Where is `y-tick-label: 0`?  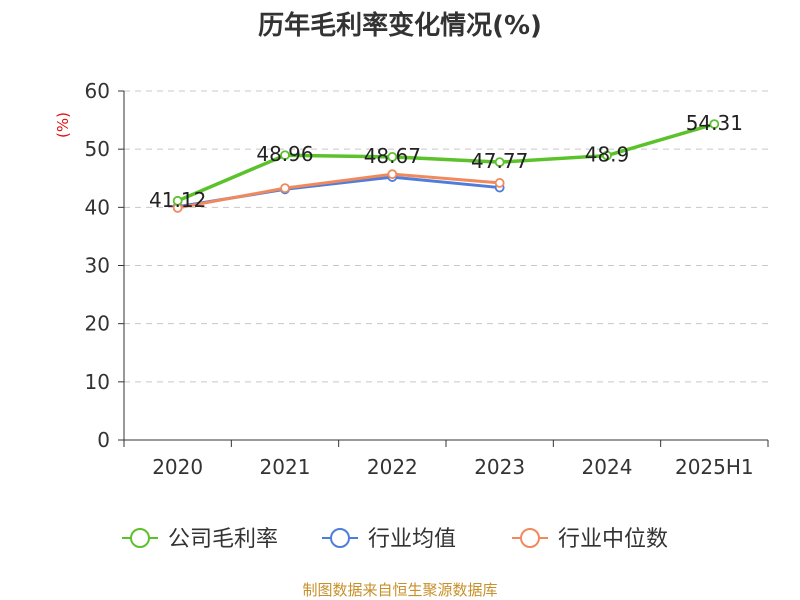 y-tick-label: 0 is located at coordinates (103, 440).